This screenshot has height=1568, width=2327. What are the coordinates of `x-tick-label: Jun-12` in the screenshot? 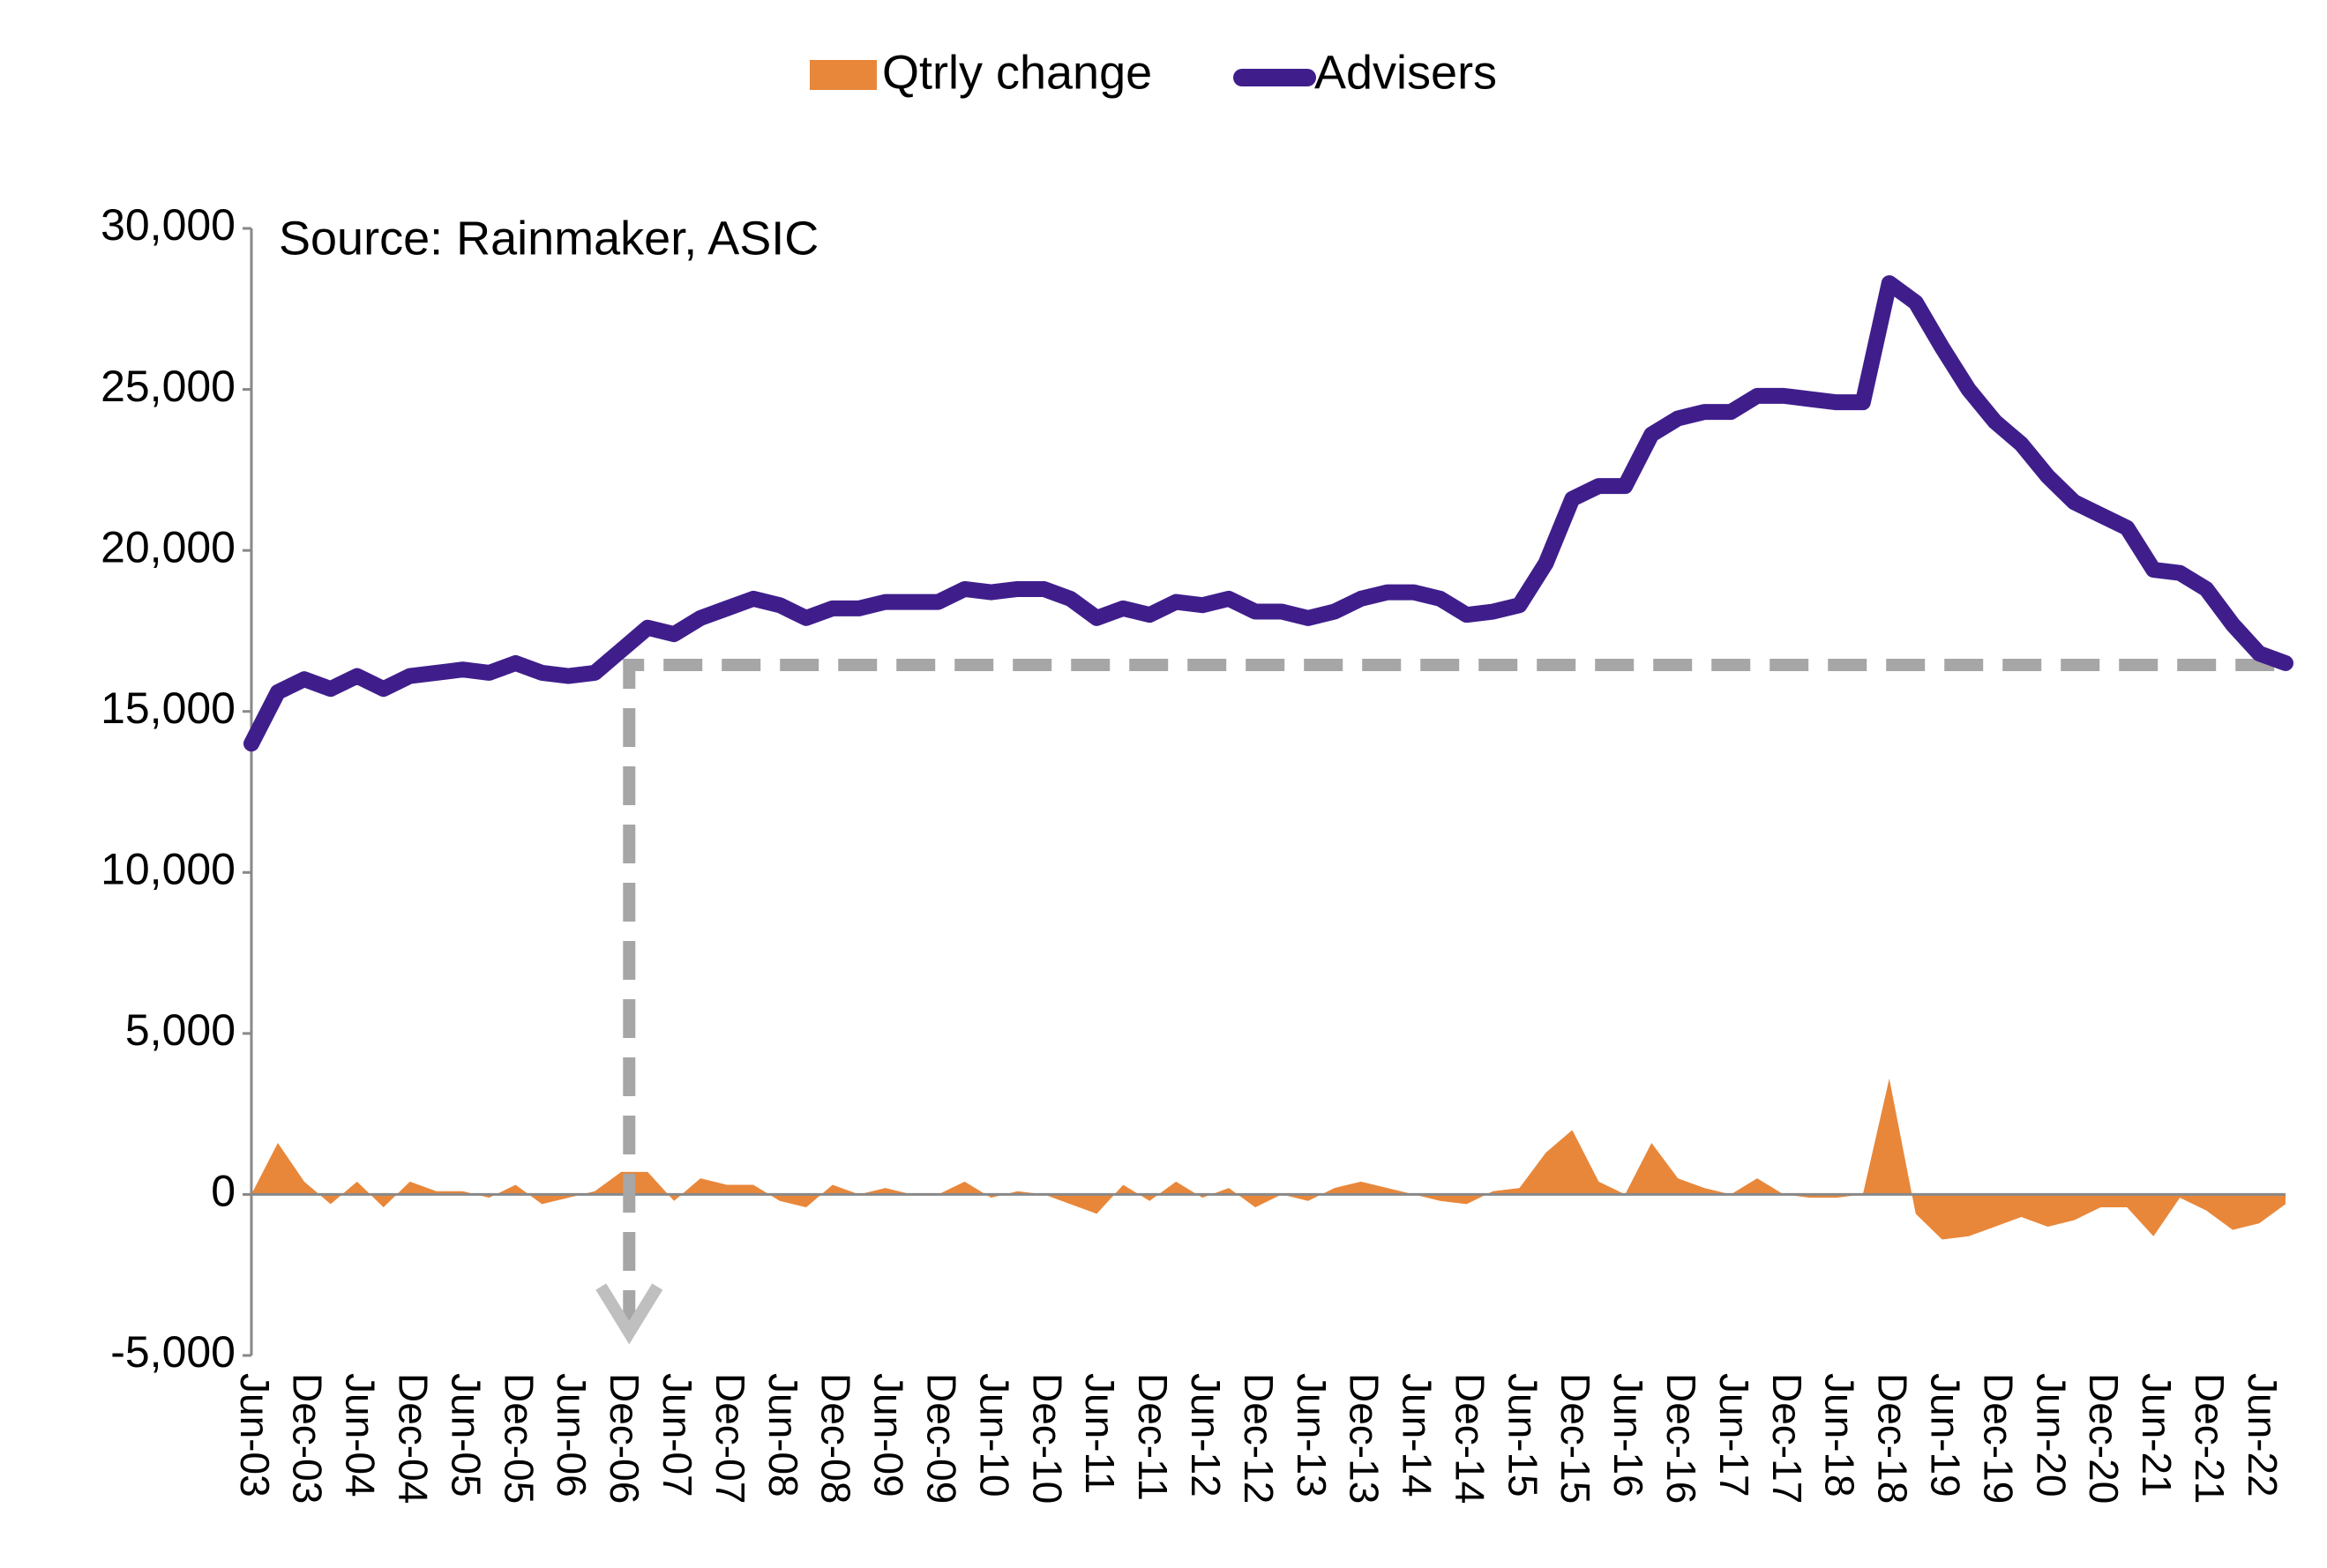 It's located at (1206, 1435).